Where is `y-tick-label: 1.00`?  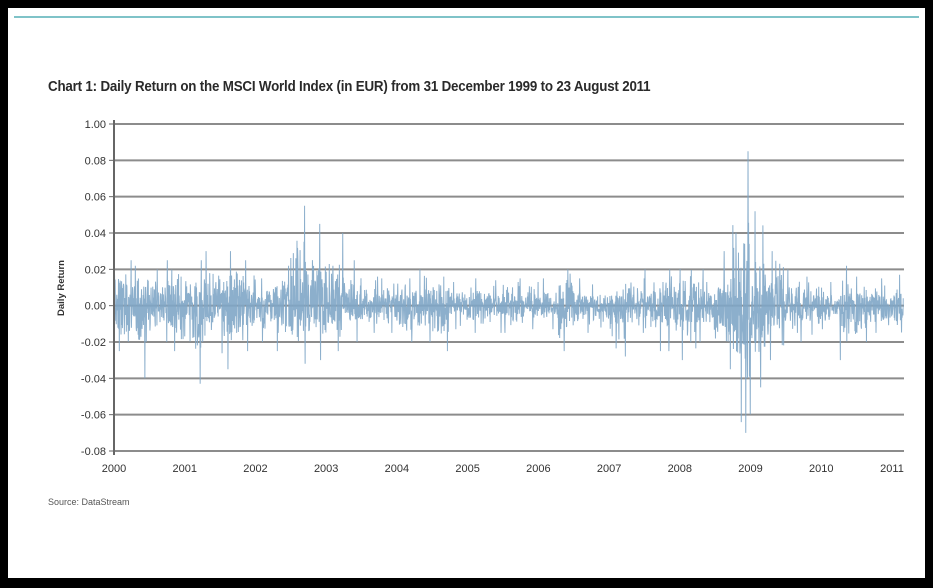 y-tick-label: 1.00 is located at coordinates (95, 125).